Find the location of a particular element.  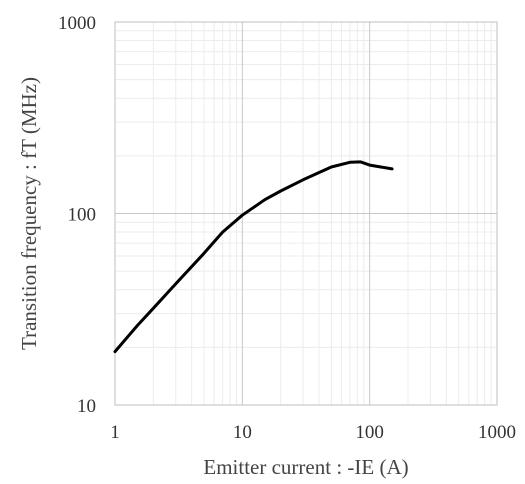

x-tick-label: 10 is located at coordinates (242, 432).